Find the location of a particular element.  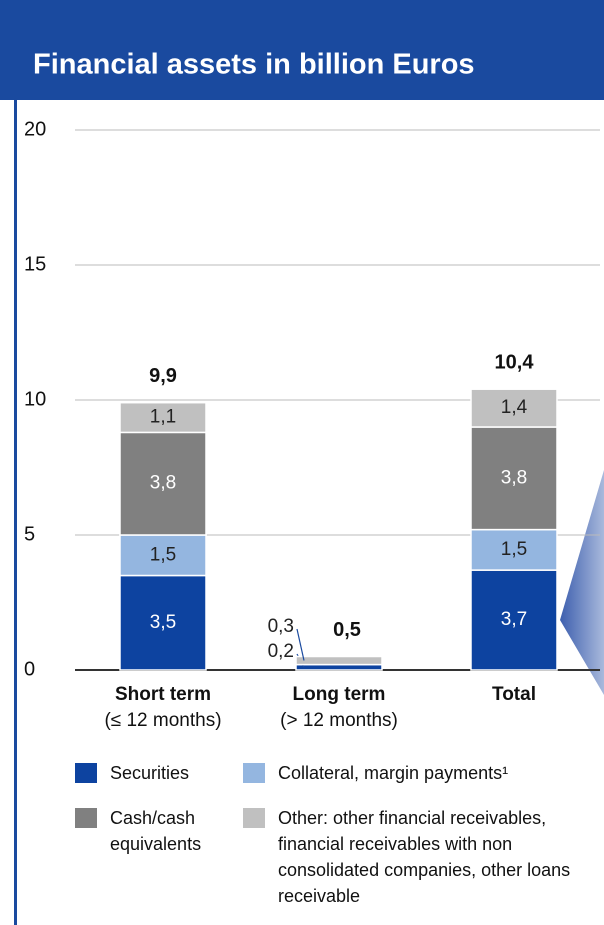

y-tick-label: 0 is located at coordinates (29, 669).